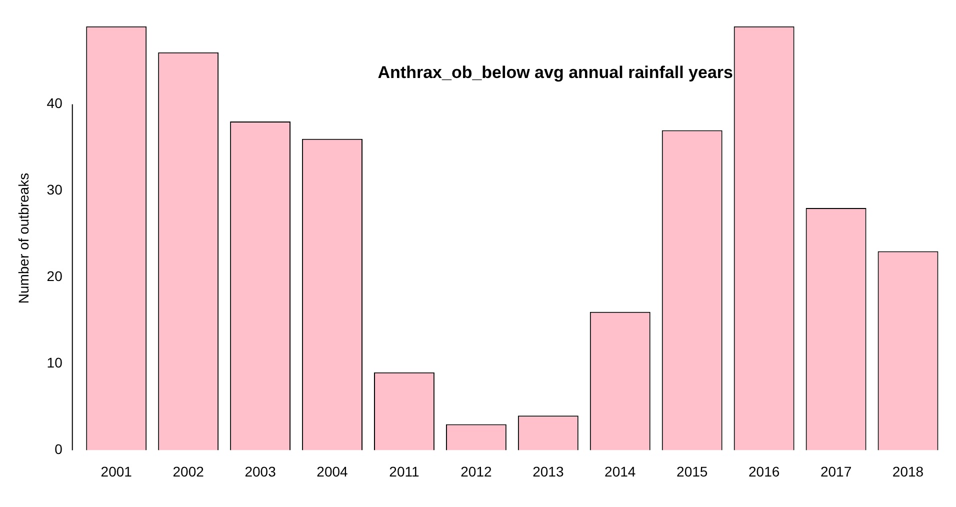 The height and width of the screenshot is (507, 956). What do you see at coordinates (54, 276) in the screenshot?
I see `y-tick-label: 20` at bounding box center [54, 276].